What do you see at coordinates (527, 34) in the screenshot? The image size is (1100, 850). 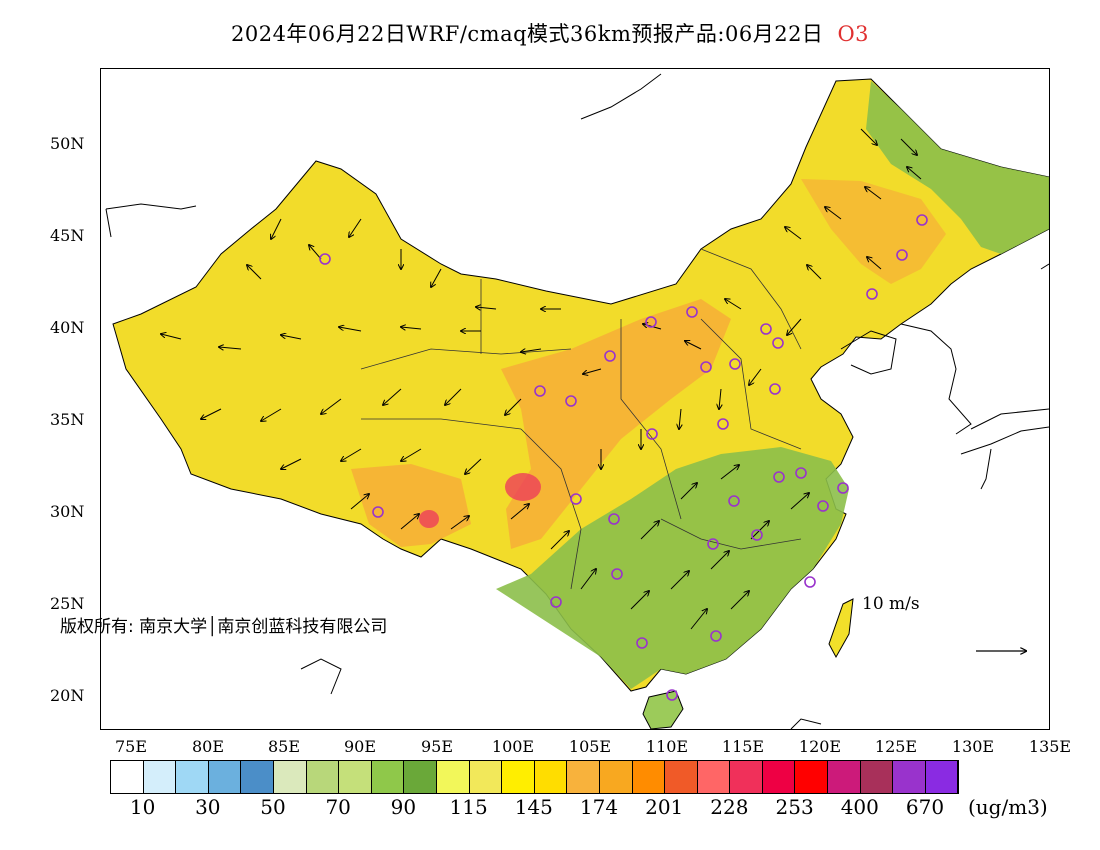 I see `title-text: 2024年06月22日WRF/cmaq模式36km预报产品:06月22日` at bounding box center [527, 34].